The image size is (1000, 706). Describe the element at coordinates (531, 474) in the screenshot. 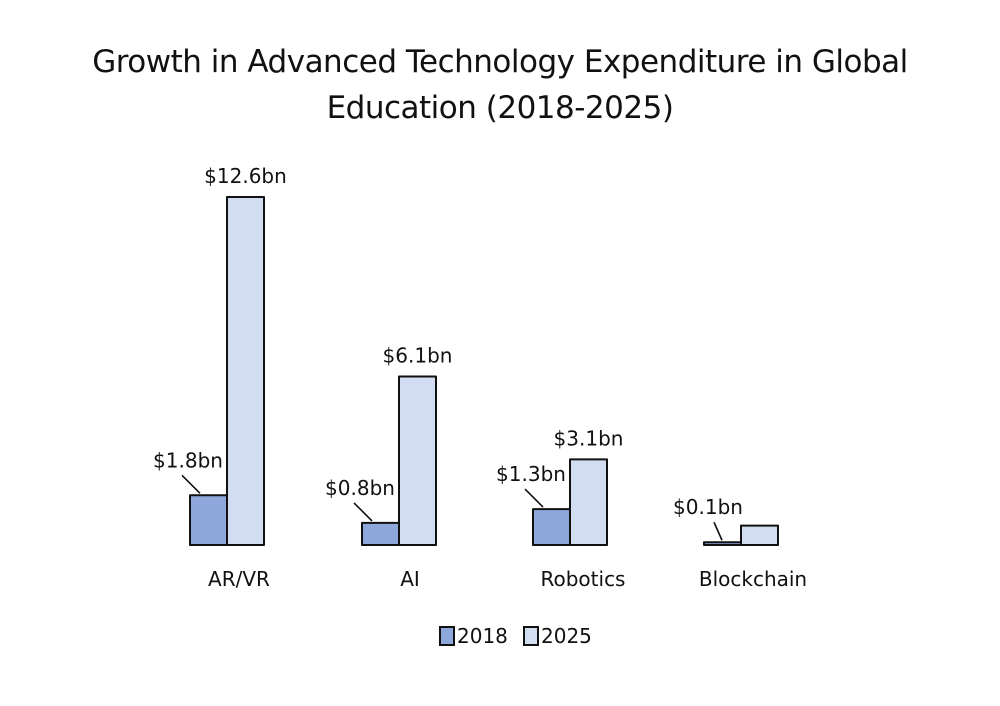

I see `data-label-robotics-2018: $1.3bn` at that location.